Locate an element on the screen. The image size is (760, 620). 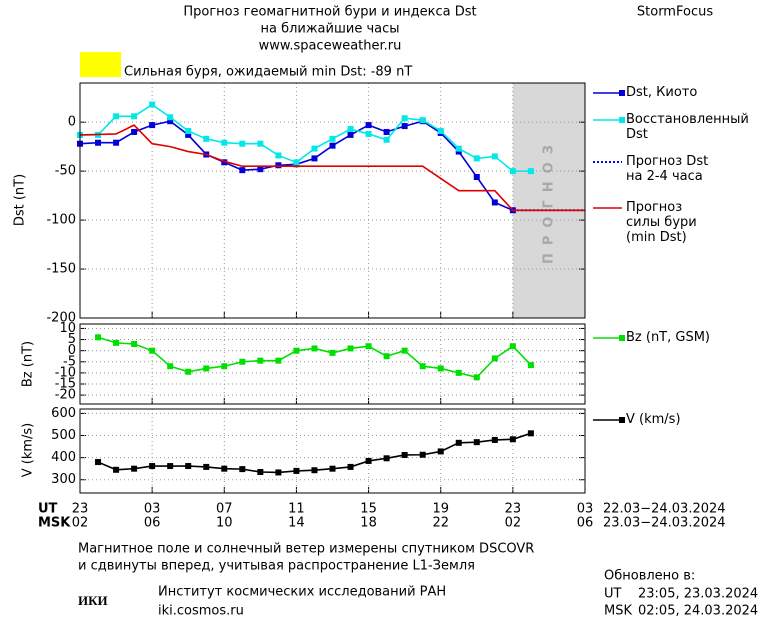
ut-row-label: UT is located at coordinates (48, 509).